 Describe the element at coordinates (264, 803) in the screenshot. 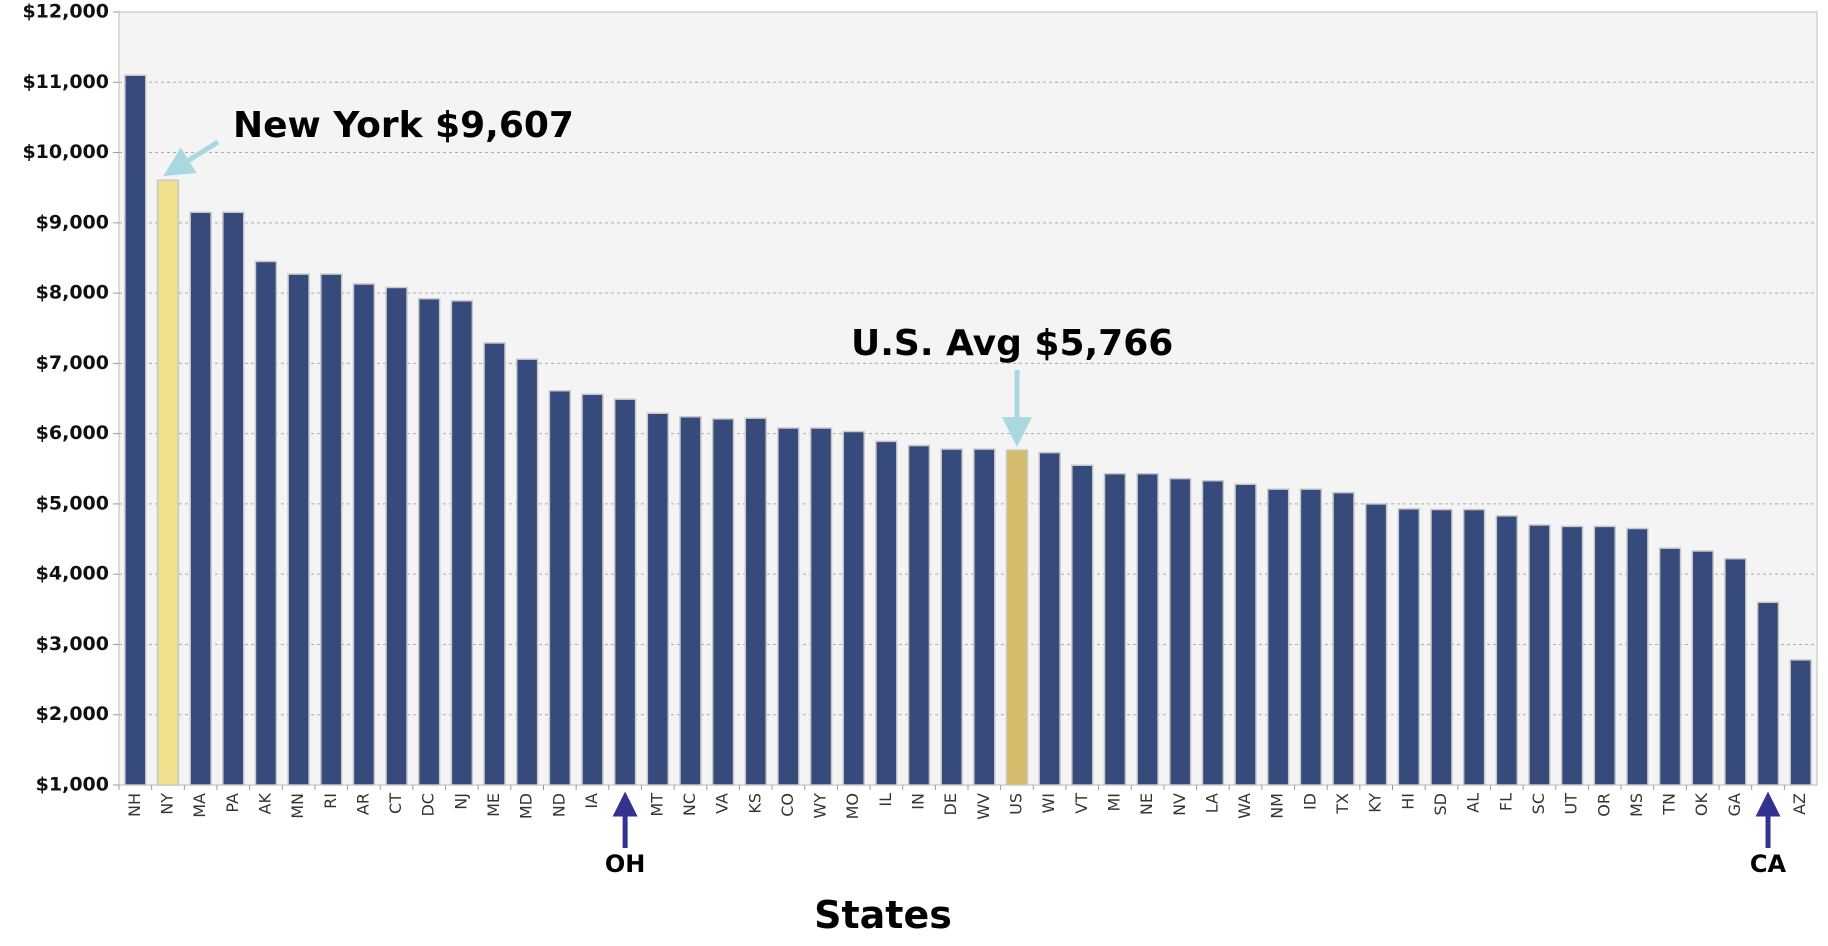

I see `x-tick-label: AK` at that location.